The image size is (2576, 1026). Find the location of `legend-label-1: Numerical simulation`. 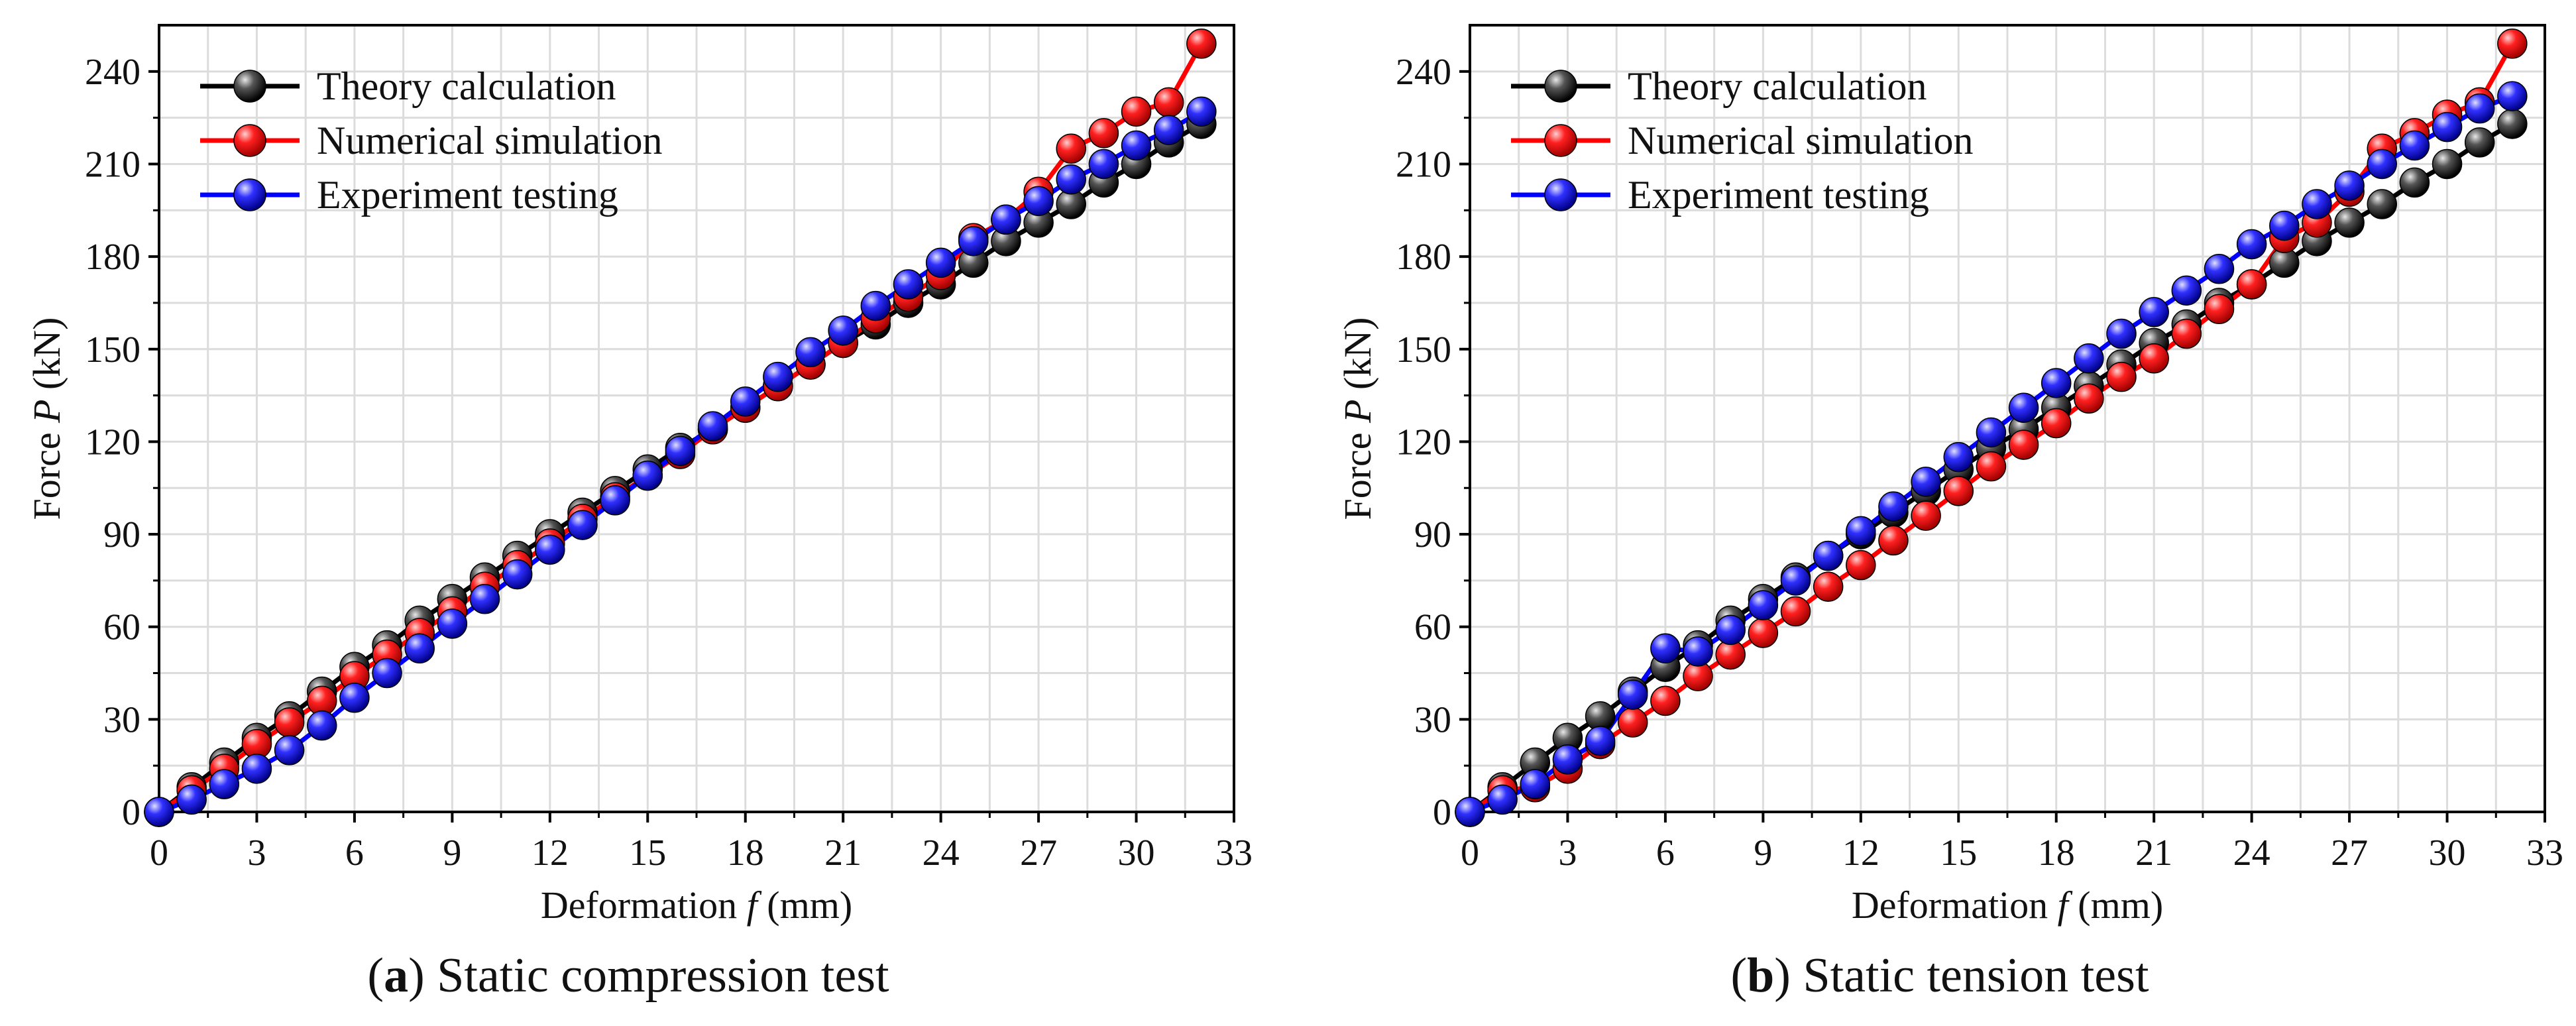

legend-label-1: Numerical simulation is located at coordinates (1801, 140).